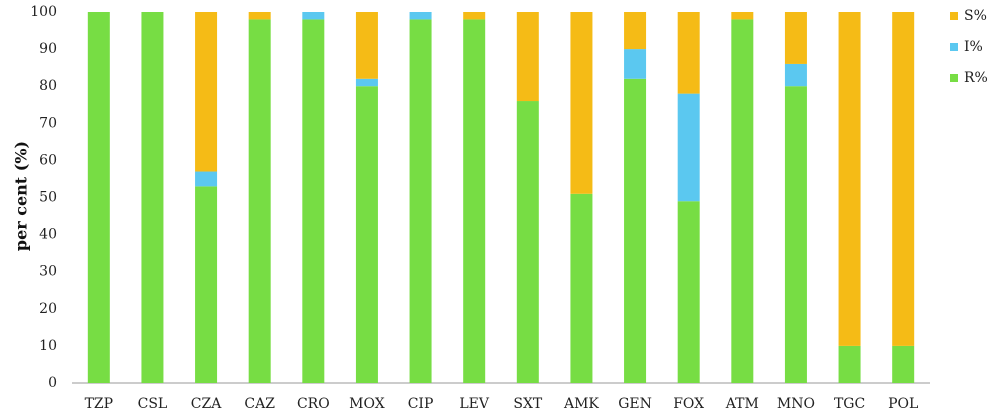  Describe the element at coordinates (635, 31) in the screenshot. I see `bar-s-gen` at that location.